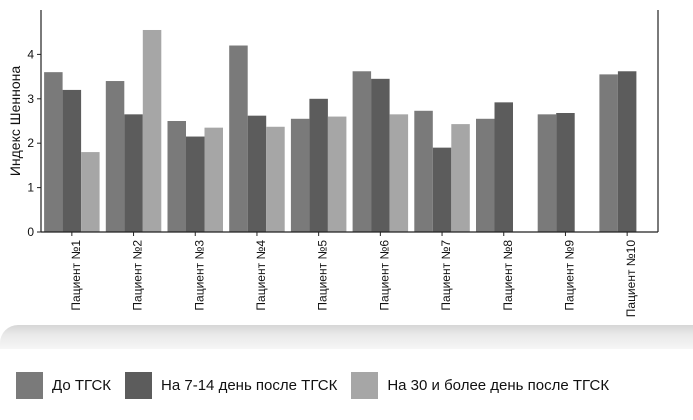 The width and height of the screenshot is (693, 420). Describe the element at coordinates (199, 275) in the screenshot. I see `x-tick-label: Пациент №3` at that location.